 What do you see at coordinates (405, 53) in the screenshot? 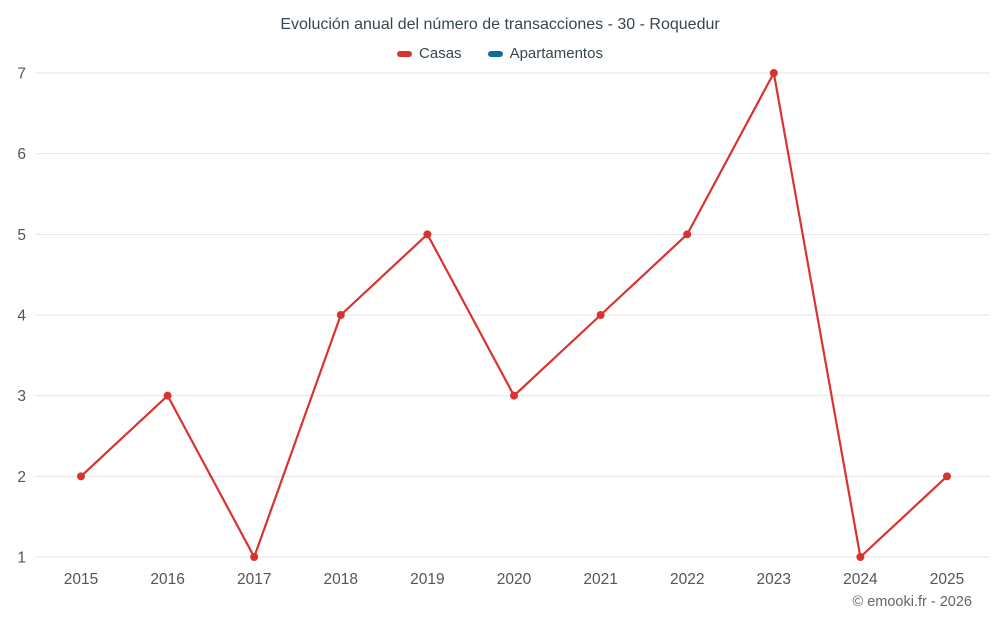
I see `casas-legend-swatch-icon` at bounding box center [405, 53].